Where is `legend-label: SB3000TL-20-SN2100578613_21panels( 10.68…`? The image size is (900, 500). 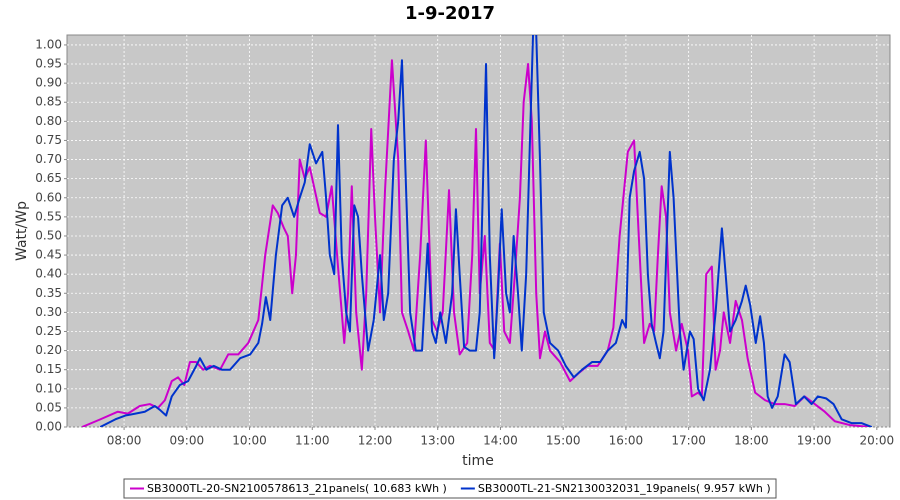
legend-label: SB3000TL-20-SN2100578613_21panels( 10.68… is located at coordinates (297, 488).